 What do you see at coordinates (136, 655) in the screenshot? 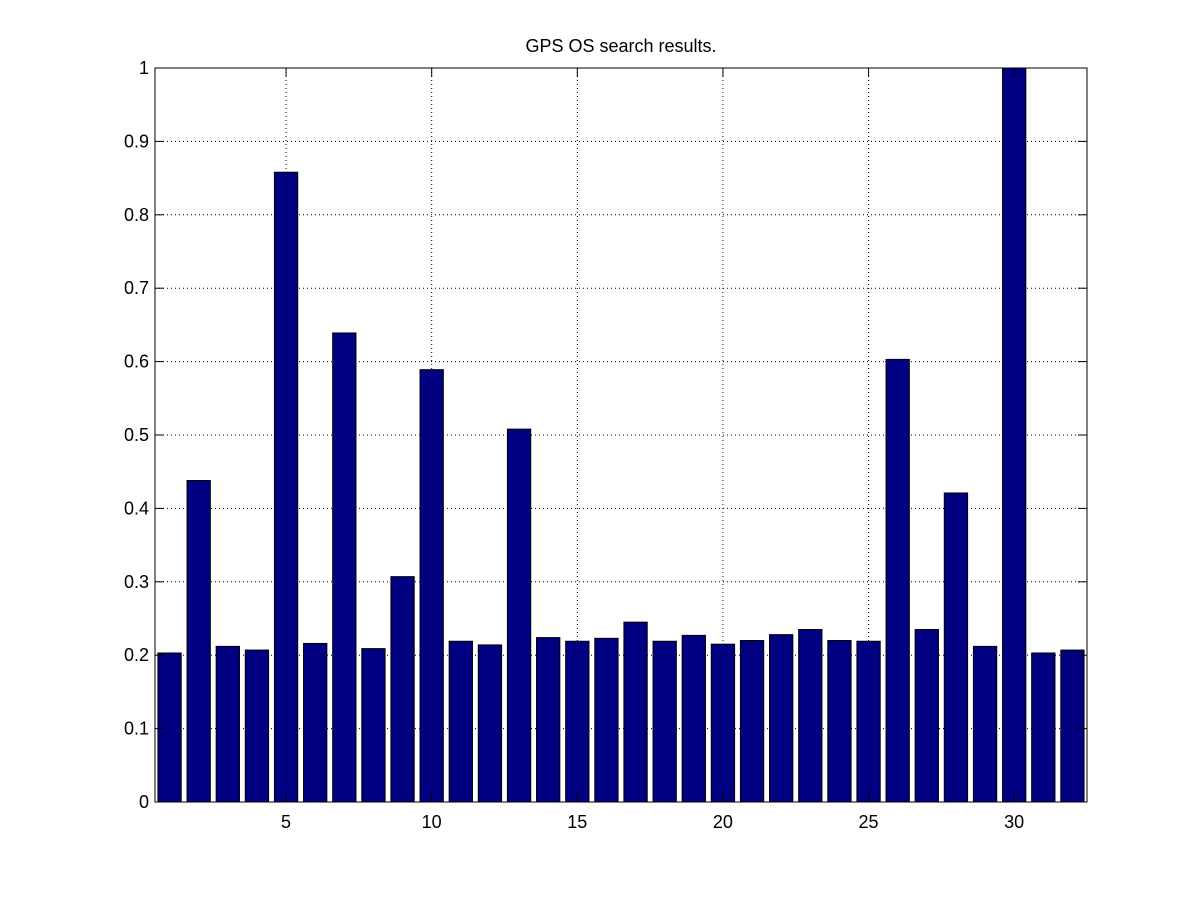
I see `y-tick-label: 0.2` at bounding box center [136, 655].